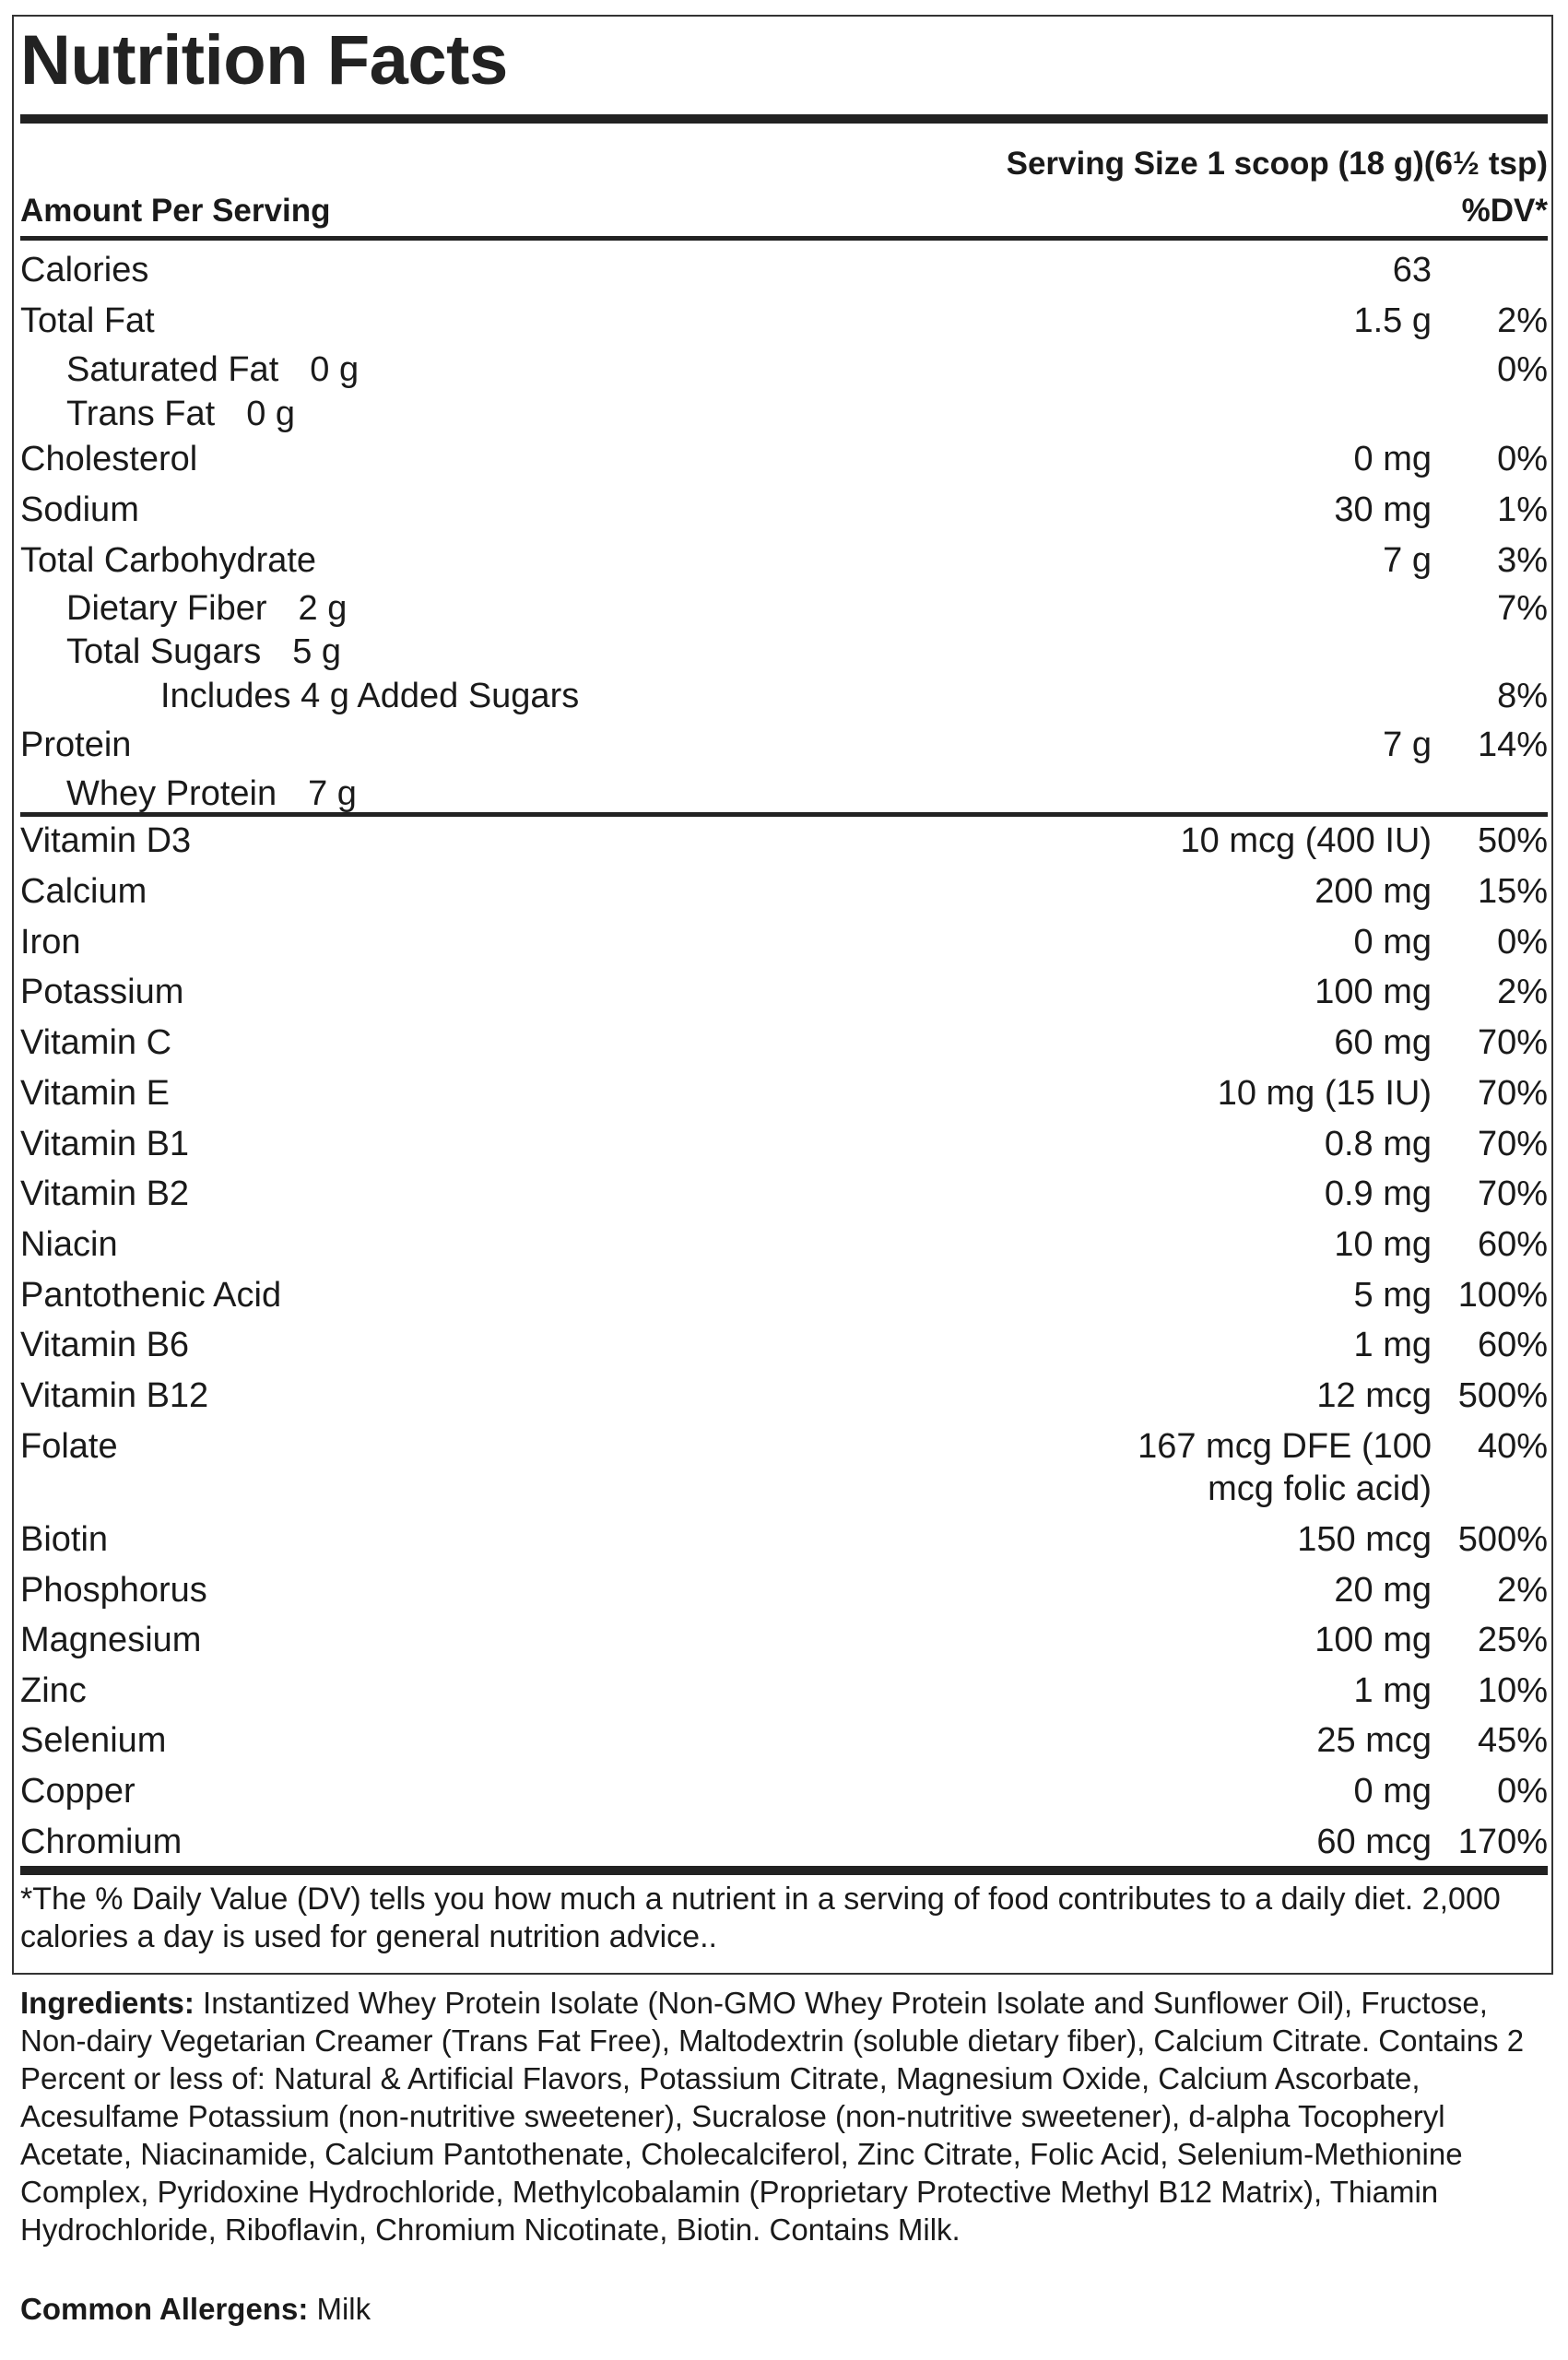  I want to click on nutrient-amount: 150 mcg, so click(1364, 1539).